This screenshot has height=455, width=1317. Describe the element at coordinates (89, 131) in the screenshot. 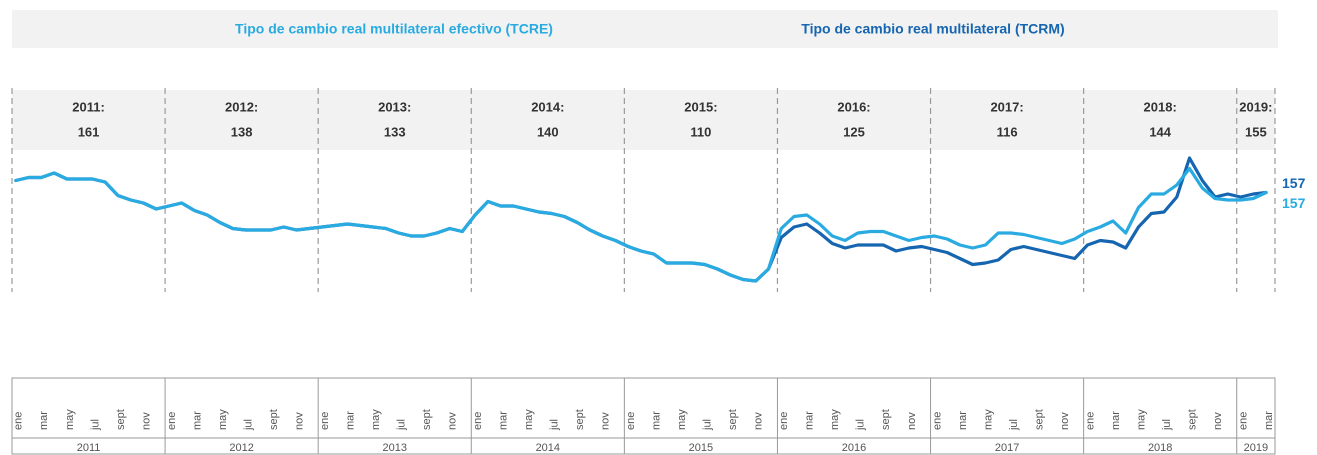

I see `annual-value: 161` at that location.